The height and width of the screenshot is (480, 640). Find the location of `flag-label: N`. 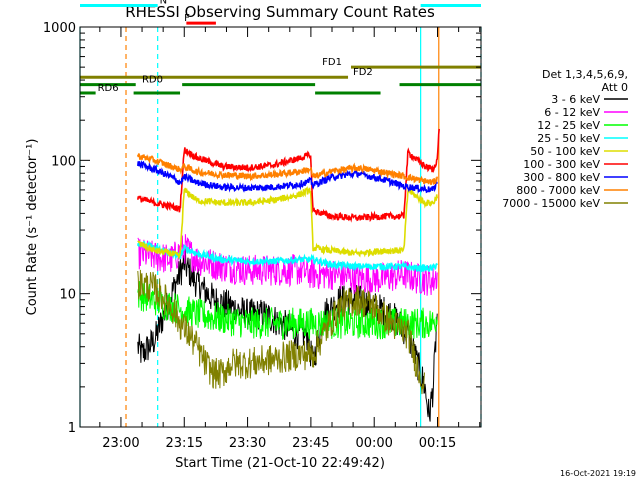

flag-label: N is located at coordinates (163, 3).